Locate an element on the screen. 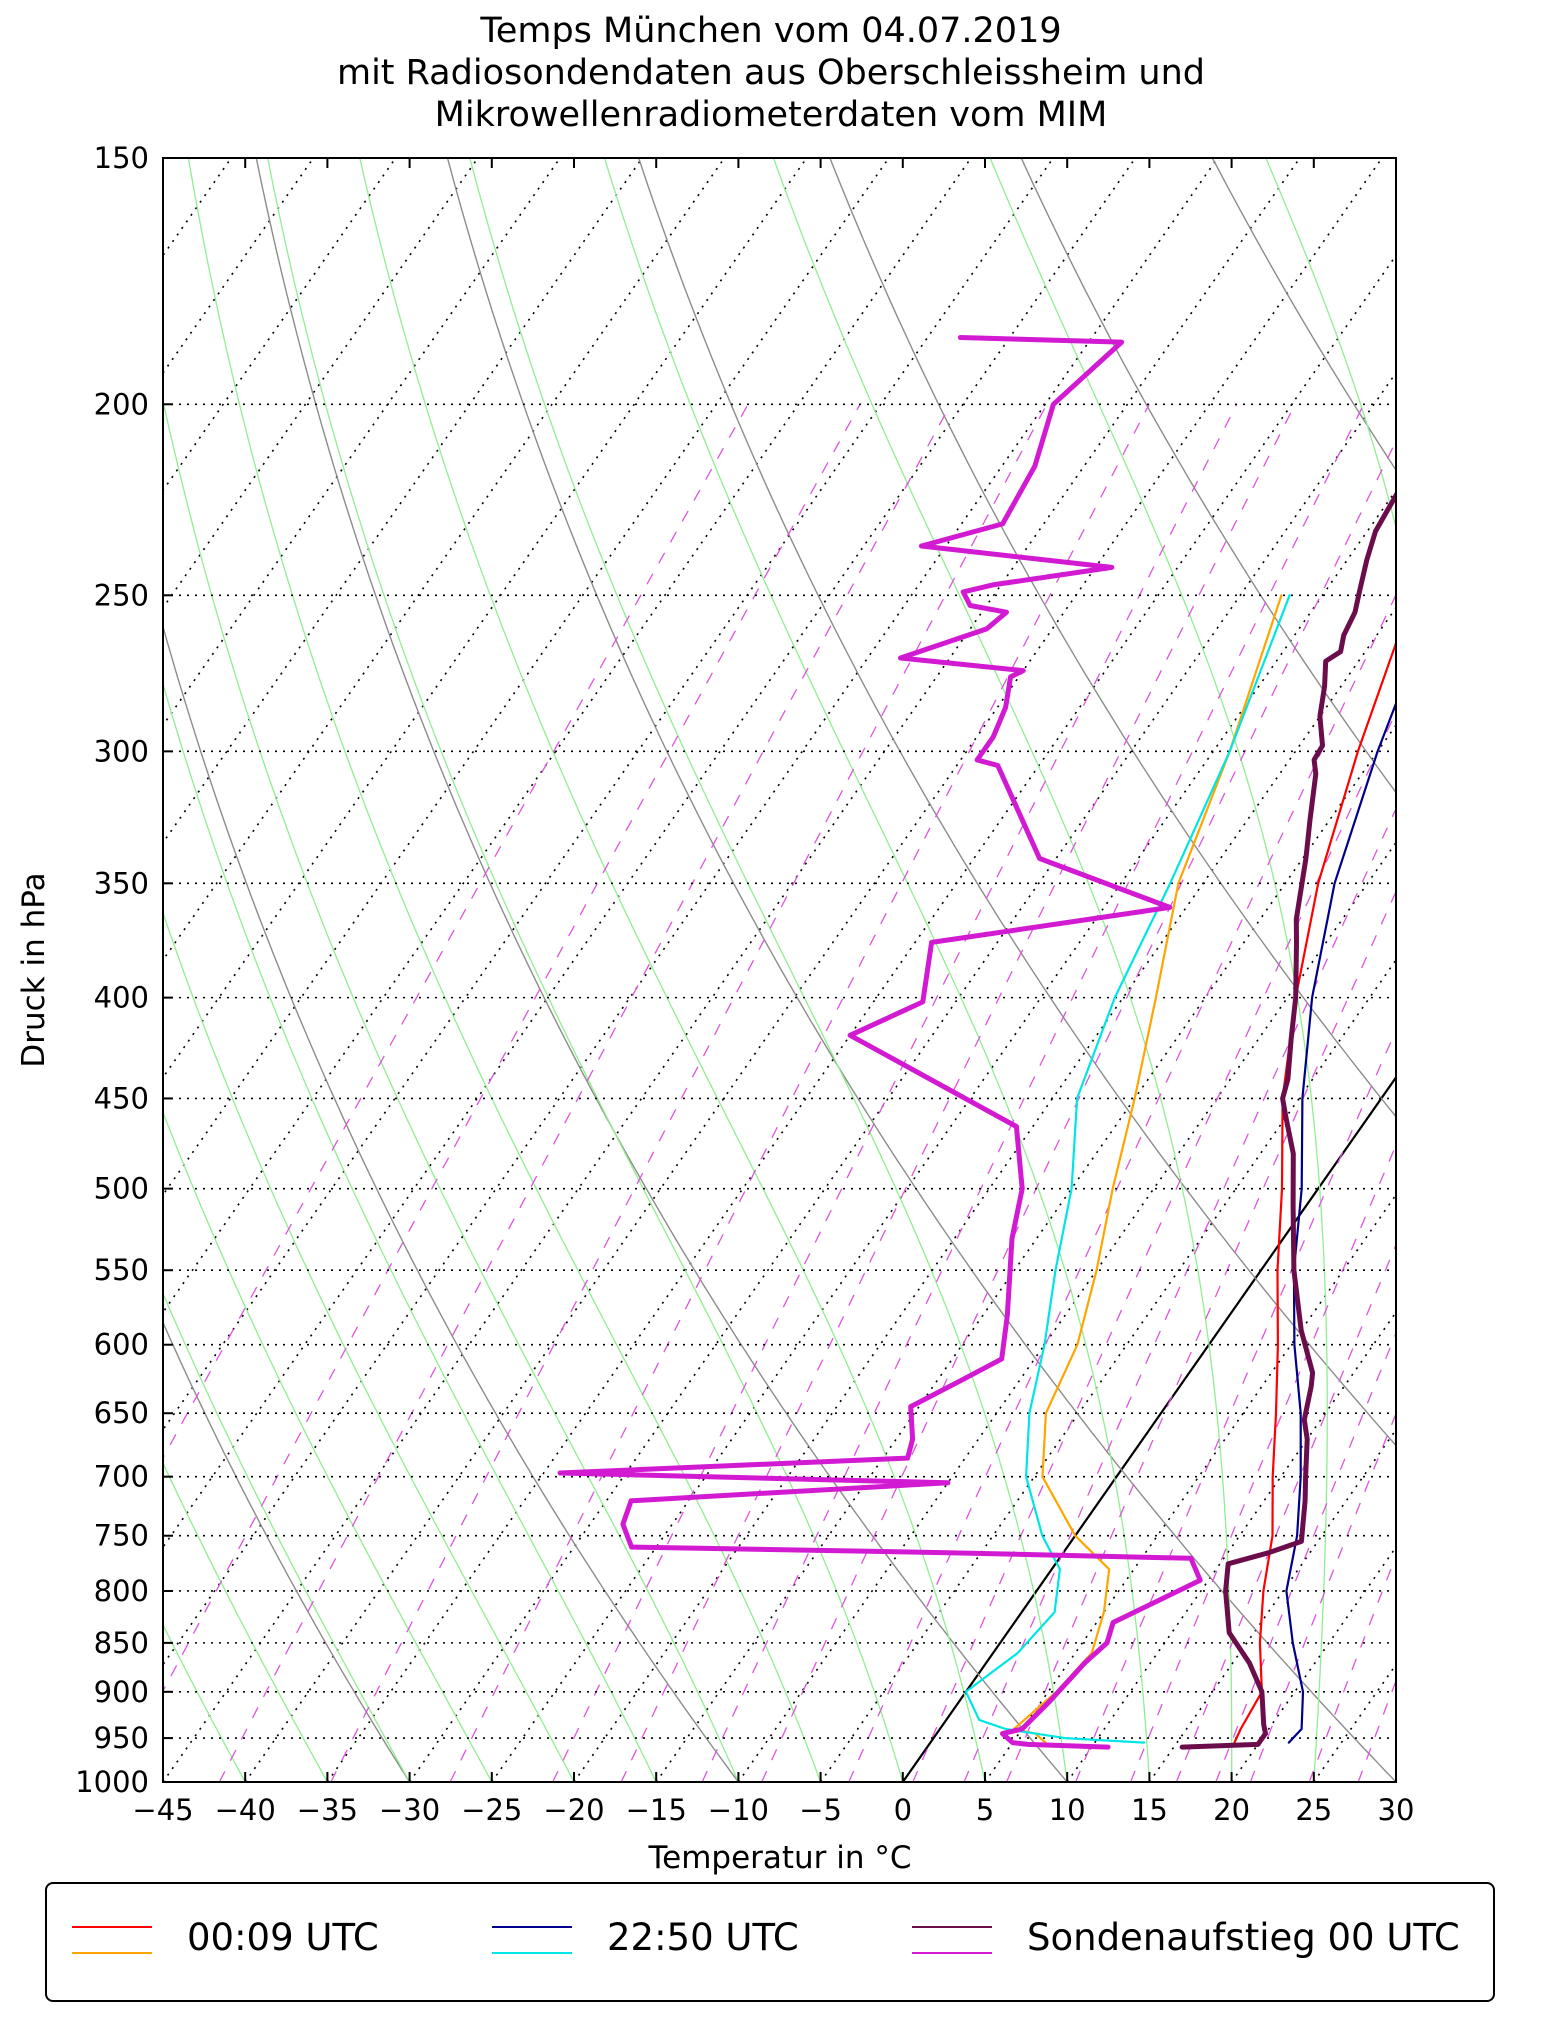  x-tick-label: −5 is located at coordinates (820, 1810).